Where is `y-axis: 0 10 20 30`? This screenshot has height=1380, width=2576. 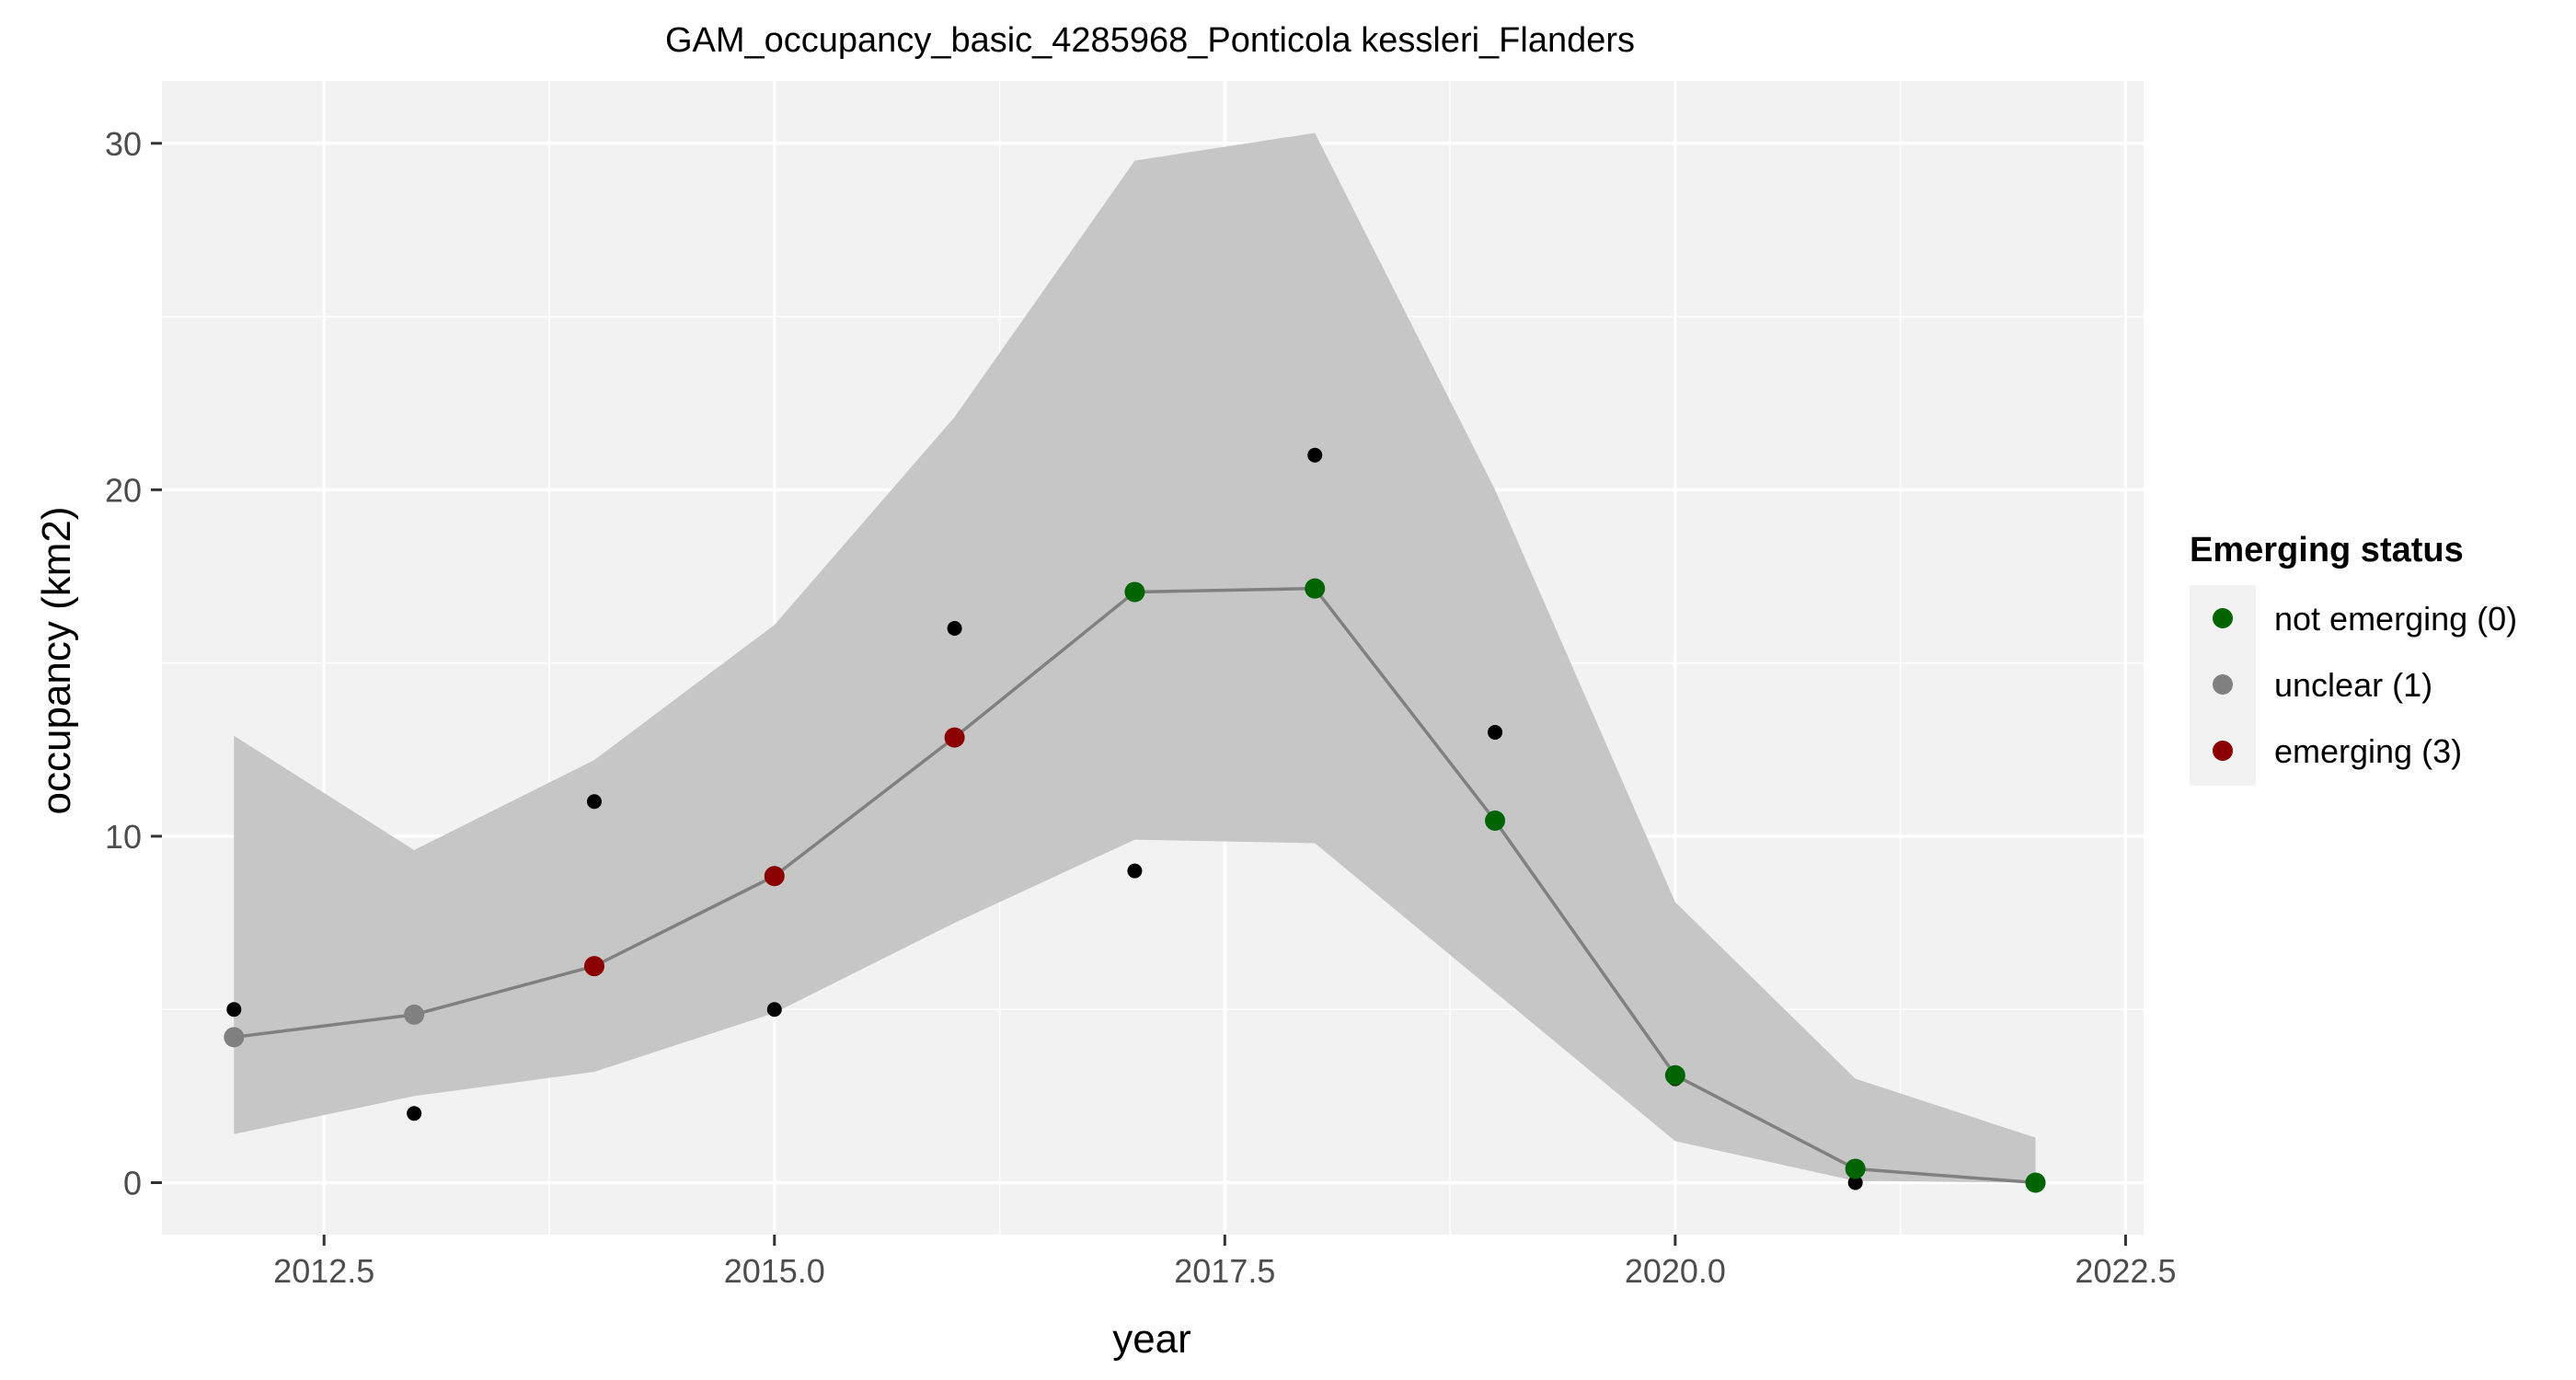 y-axis: 0 10 20 30 is located at coordinates (133, 663).